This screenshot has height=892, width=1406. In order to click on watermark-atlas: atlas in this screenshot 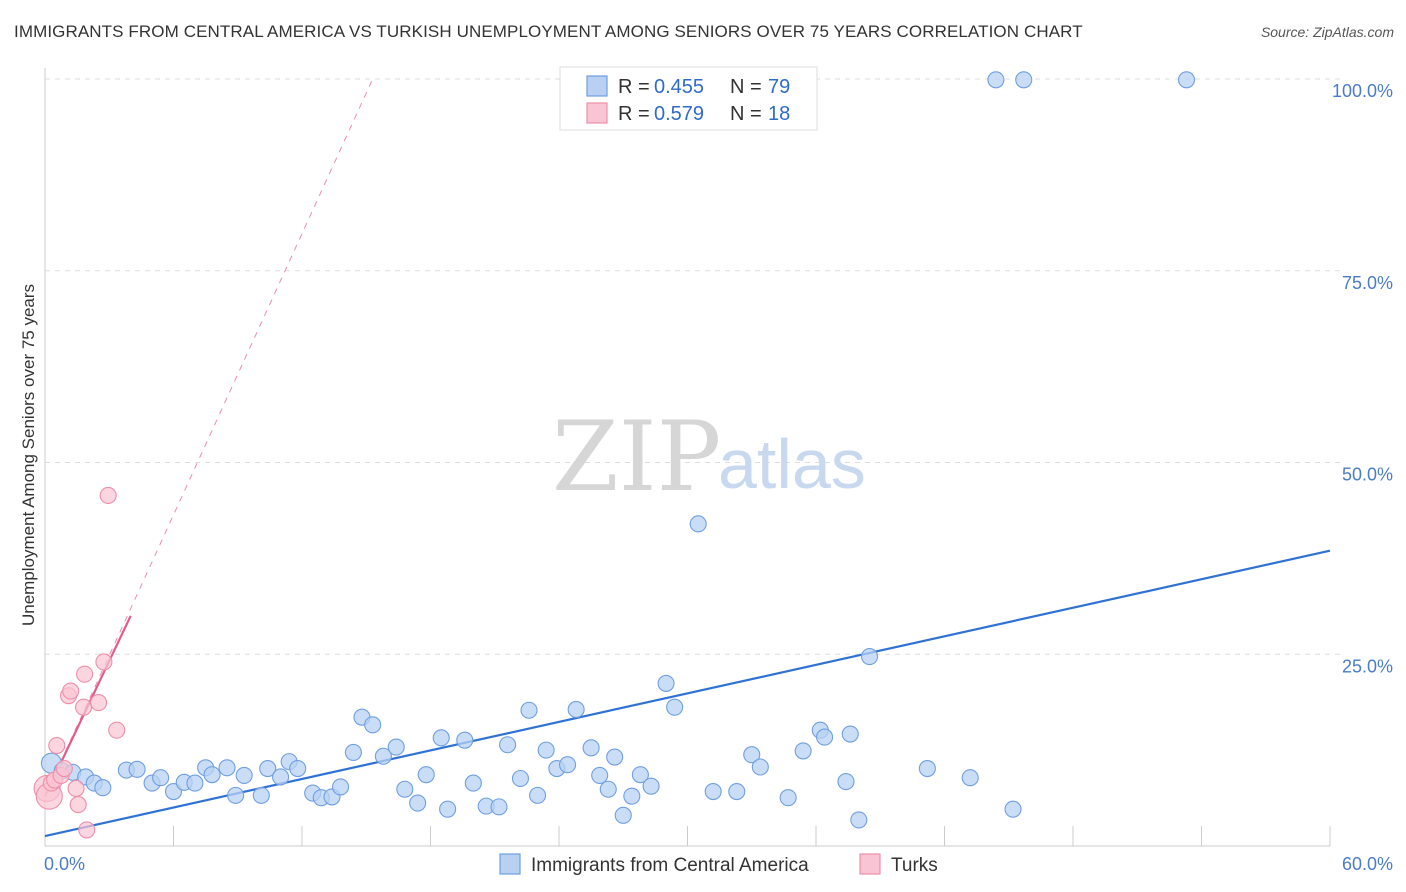, I will do `click(792, 464)`.